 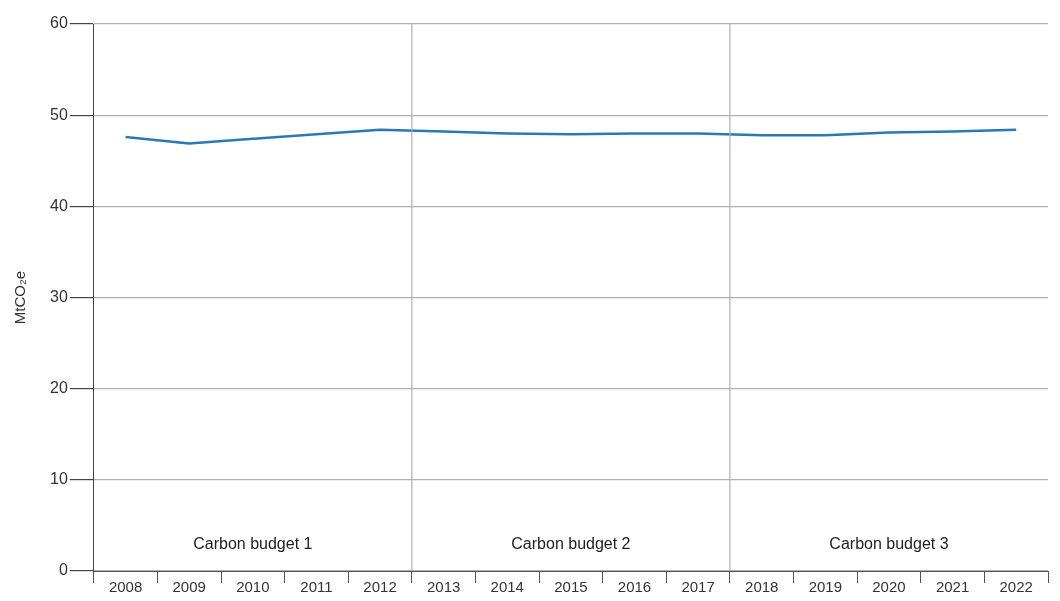 I want to click on annotation: Carbon budget 3, so click(x=889, y=544).